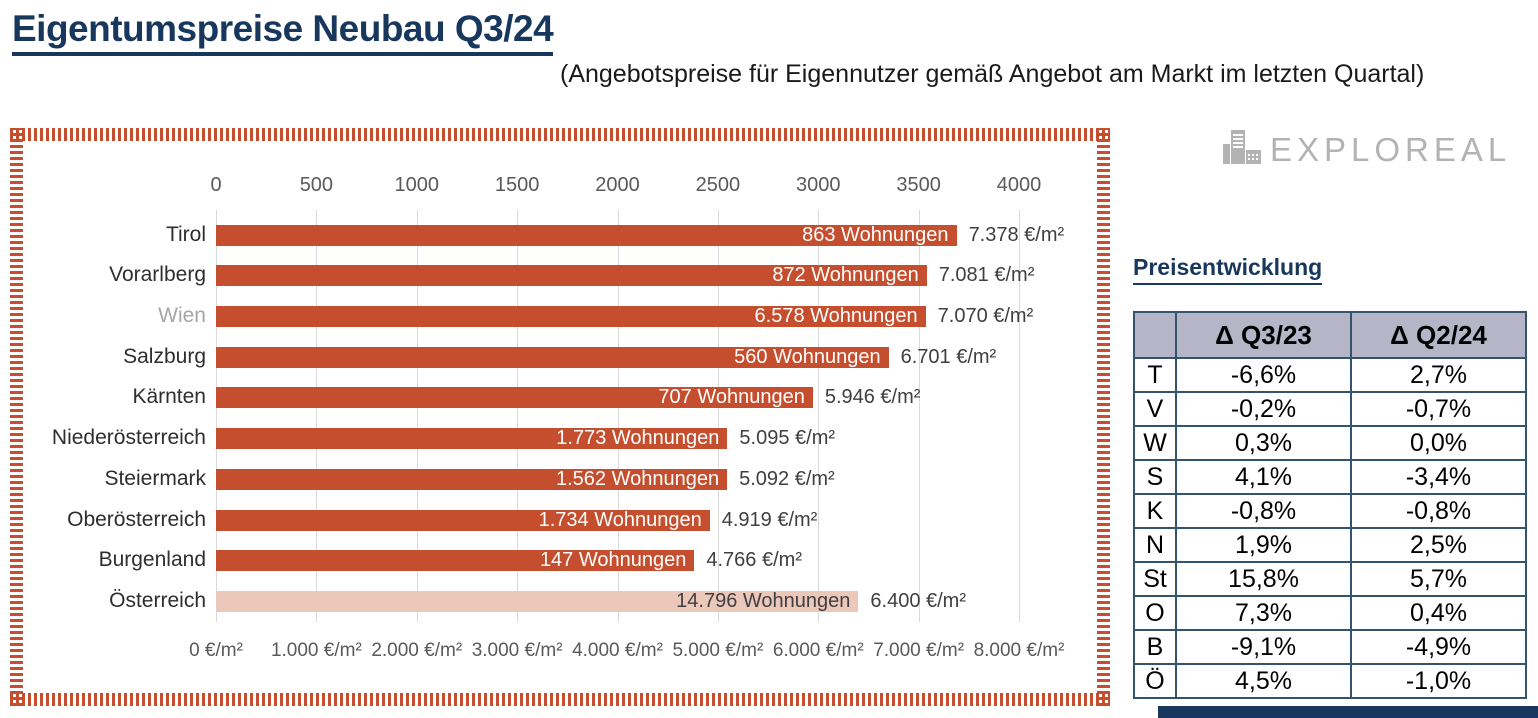 This screenshot has width=1538, height=718. I want to click on category-label: Niederösterreich, so click(128, 438).